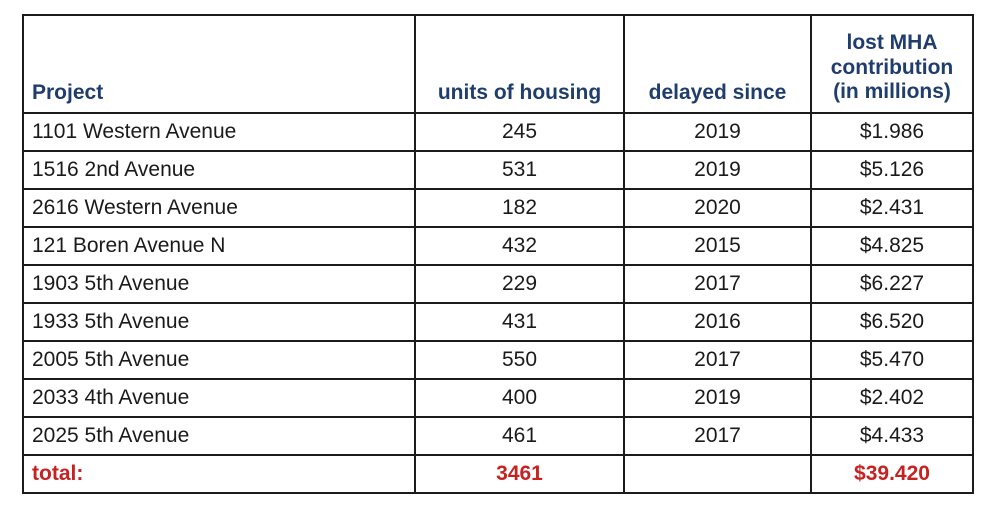 The height and width of the screenshot is (529, 993). I want to click on cell-units: 461, so click(519, 436).